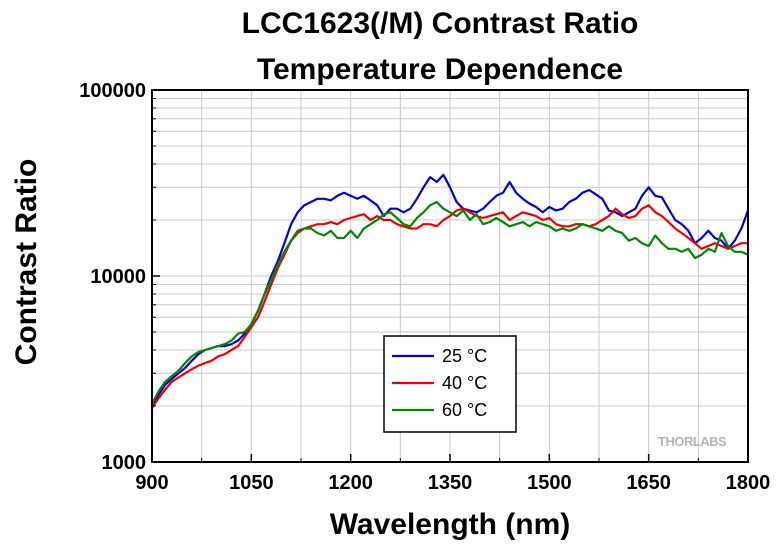 The image size is (780, 546). I want to click on y-tick-labels: 1000 10000 100000, so click(112, 277).